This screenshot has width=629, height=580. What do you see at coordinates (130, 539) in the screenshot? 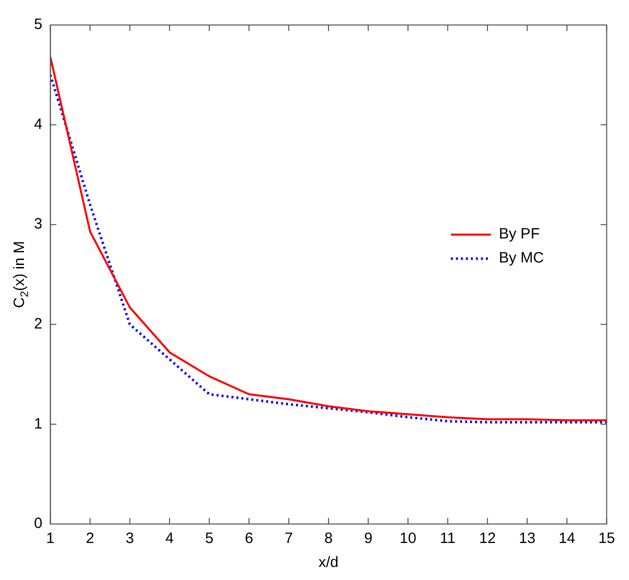
I see `x-tick-label: 3` at bounding box center [130, 539].